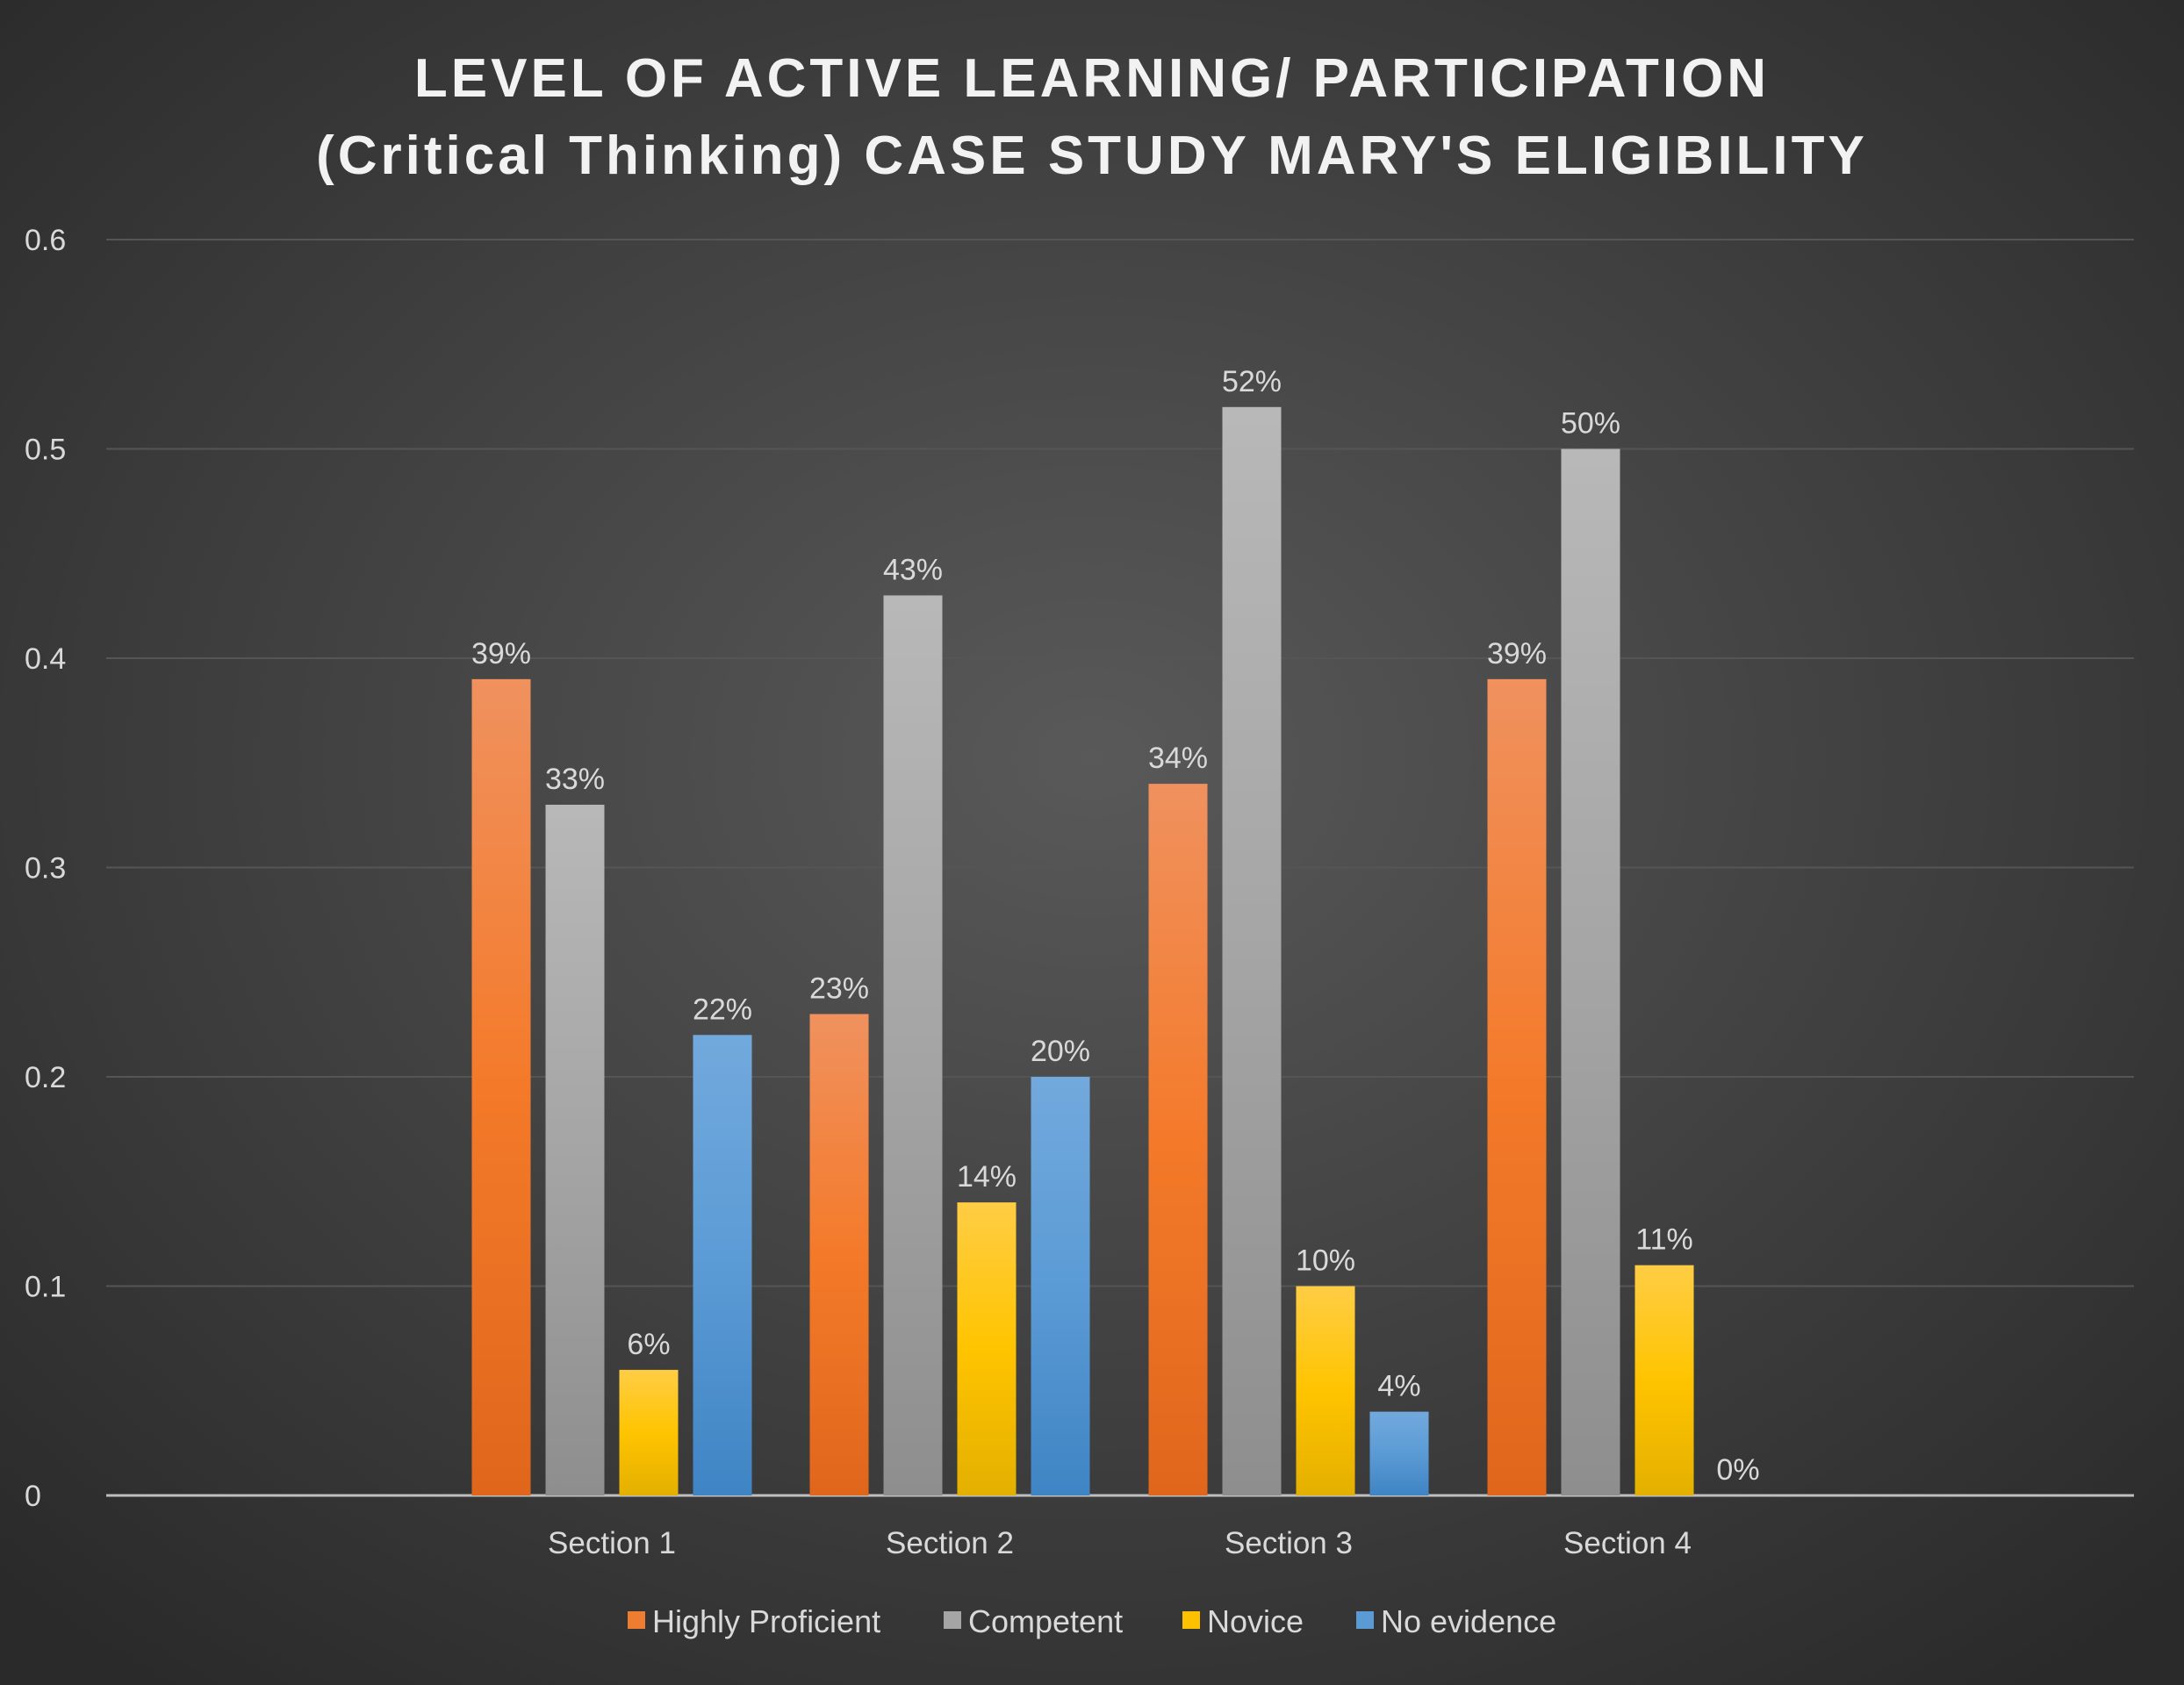 The width and height of the screenshot is (2184, 1685). What do you see at coordinates (1737, 1470) in the screenshot?
I see `data-label: 0%` at bounding box center [1737, 1470].